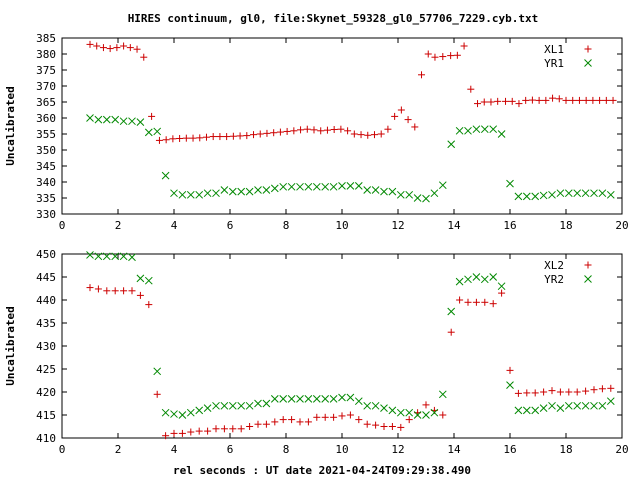 The width and height of the screenshot is (640, 480). What do you see at coordinates (46, 214) in the screenshot?
I see `y-tick-label: 330` at bounding box center [46, 214].